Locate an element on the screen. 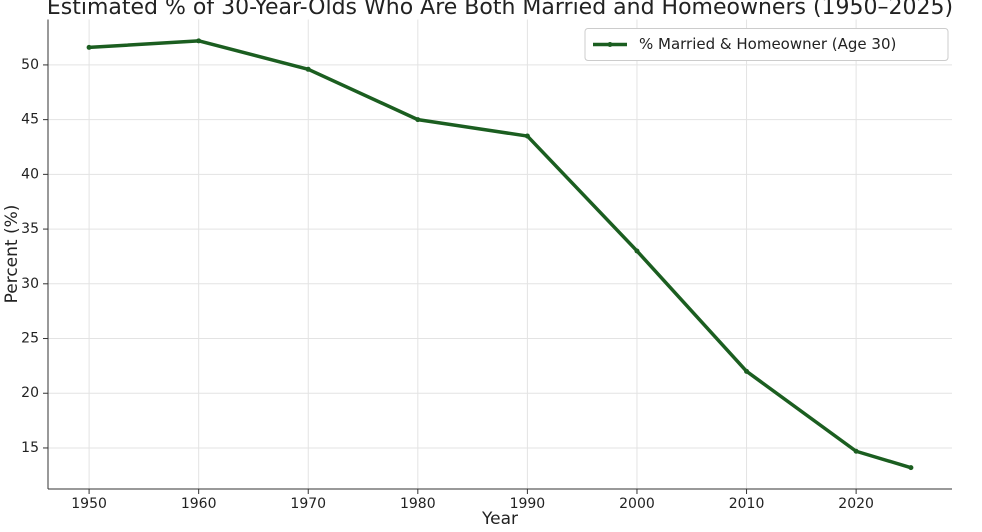  y-tick-label: 45 is located at coordinates (30, 120).